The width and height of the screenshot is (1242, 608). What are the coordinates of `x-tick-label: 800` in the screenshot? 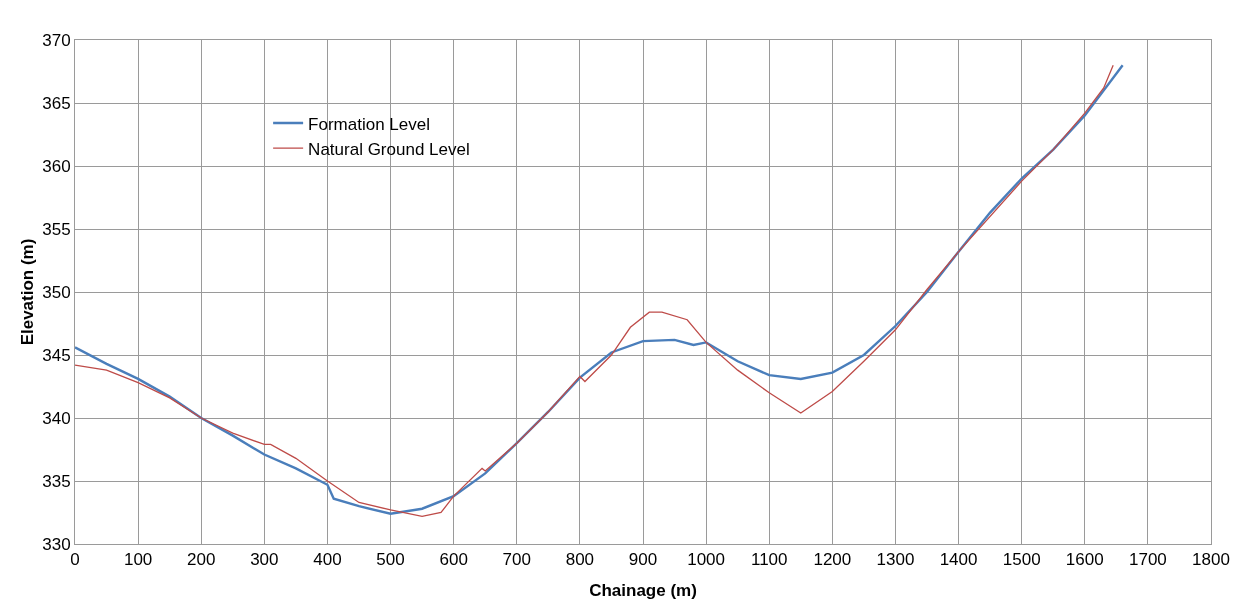 It's located at (580, 560).